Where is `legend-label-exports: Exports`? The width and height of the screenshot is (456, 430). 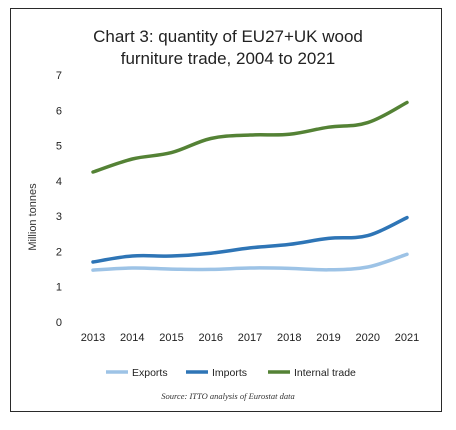
legend-label-exports: Exports is located at coordinates (150, 373).